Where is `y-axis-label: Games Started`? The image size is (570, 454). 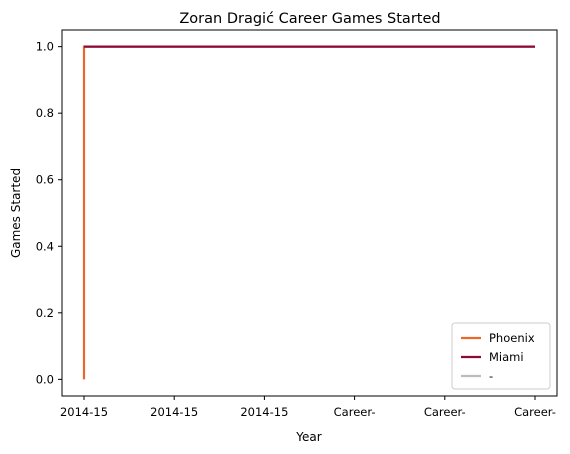 y-axis-label: Games Started is located at coordinates (16, 213).